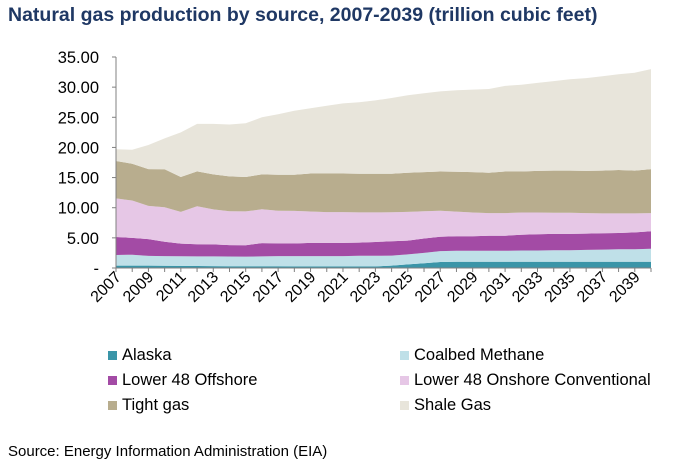  I want to click on y-tick-label: 35.00, so click(78, 58).